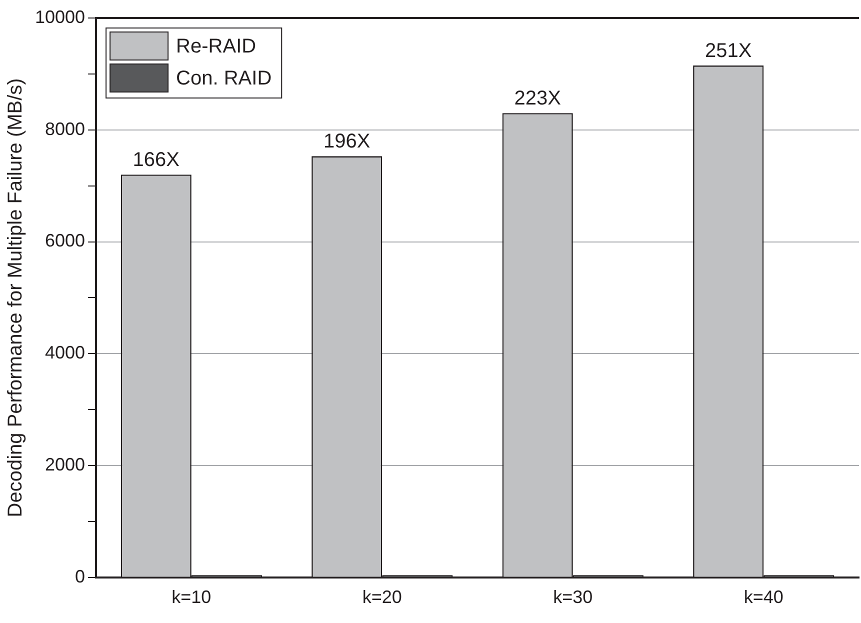 Image resolution: width=861 pixels, height=623 pixels. Describe the element at coordinates (573, 597) in the screenshot. I see `x-tick-label: k=30` at that location.